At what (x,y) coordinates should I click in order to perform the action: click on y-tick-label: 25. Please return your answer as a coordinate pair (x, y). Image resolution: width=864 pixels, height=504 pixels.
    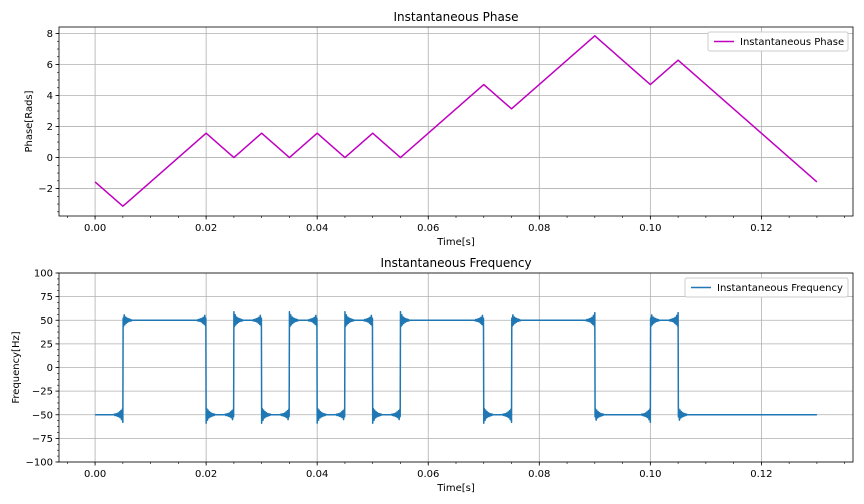
    Looking at the image, I should click on (46, 344).